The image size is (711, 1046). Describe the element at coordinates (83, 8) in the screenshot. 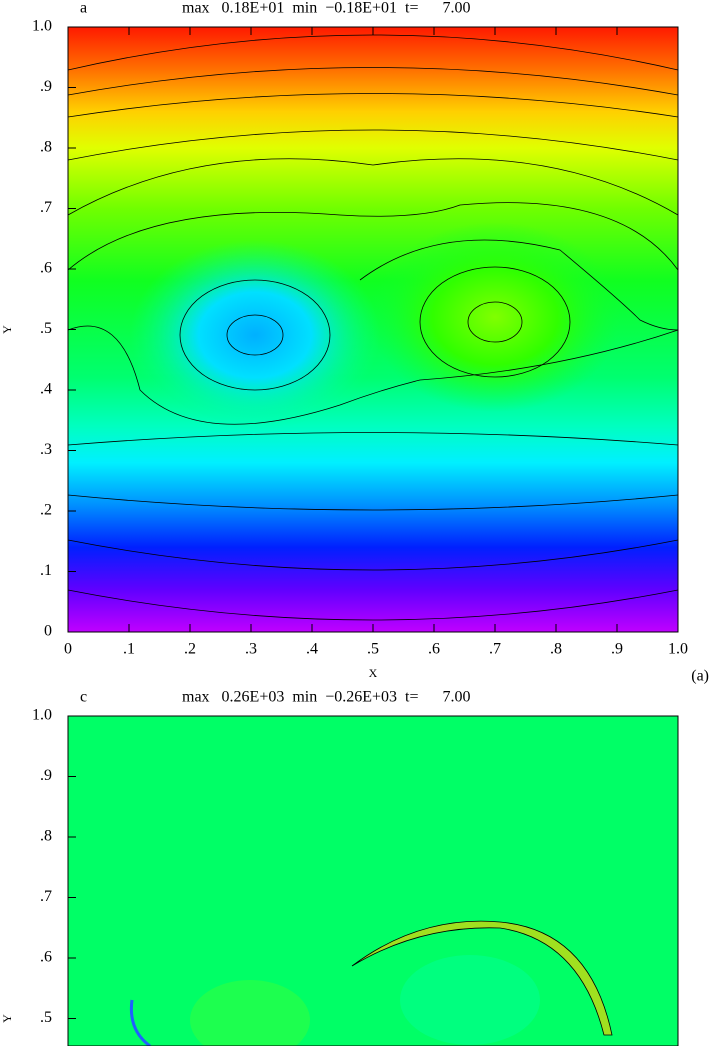

I see `panel-letter: a` at that location.